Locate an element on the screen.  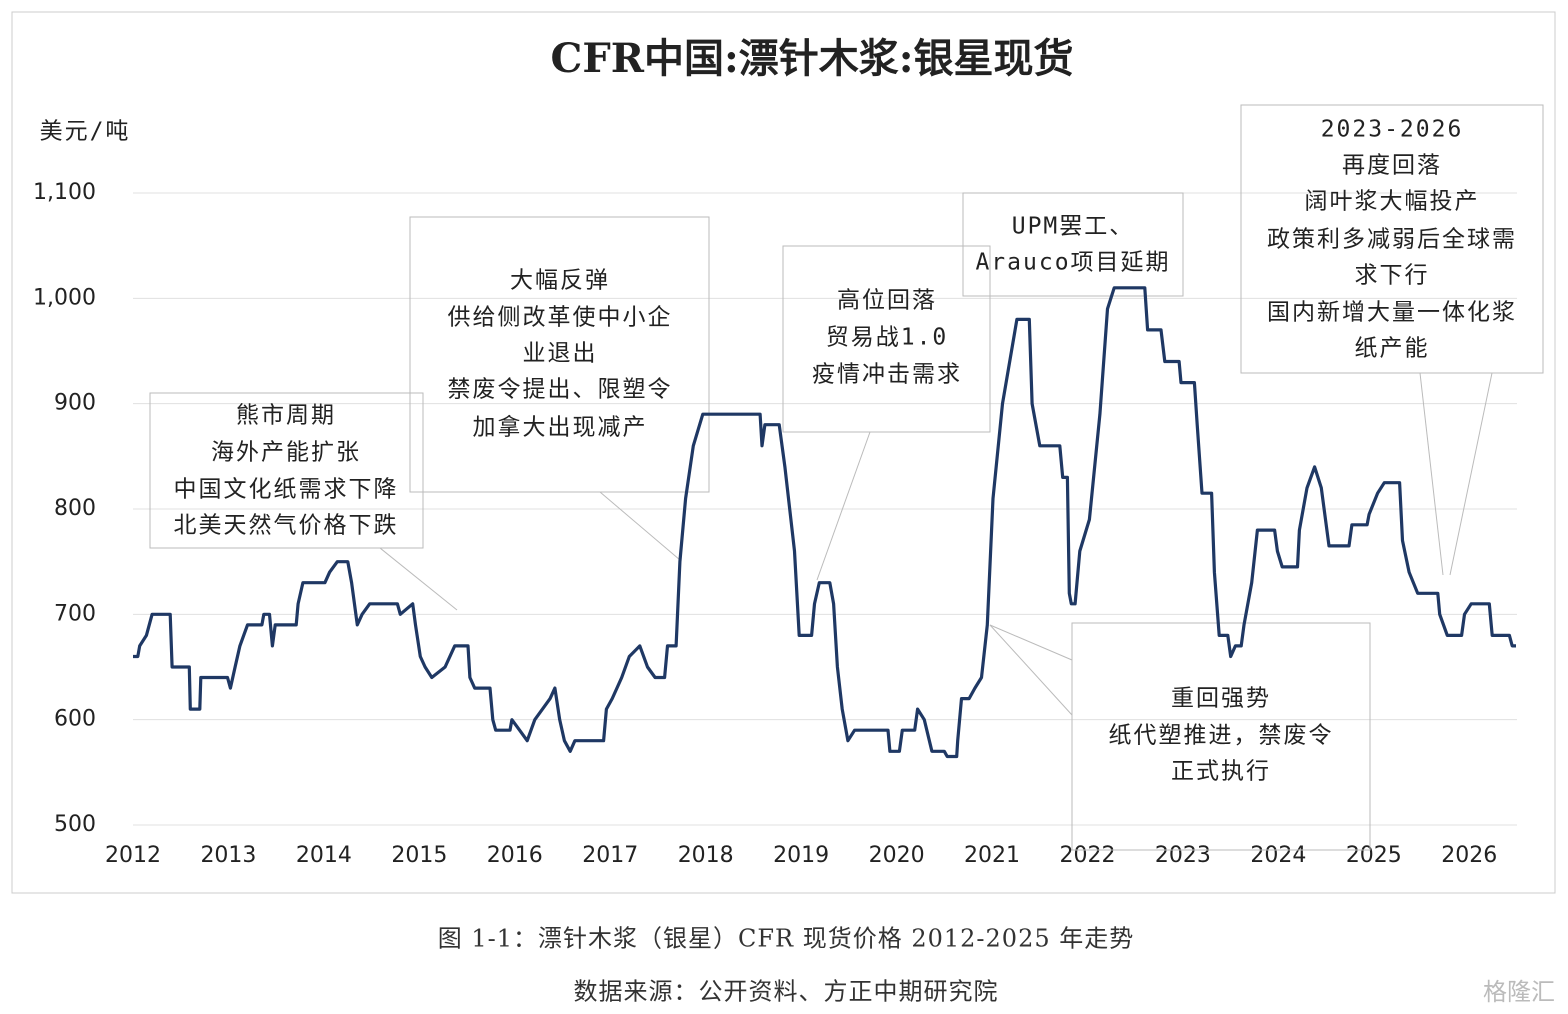
annotation-text: 加拿大出现减产 is located at coordinates (560, 427).